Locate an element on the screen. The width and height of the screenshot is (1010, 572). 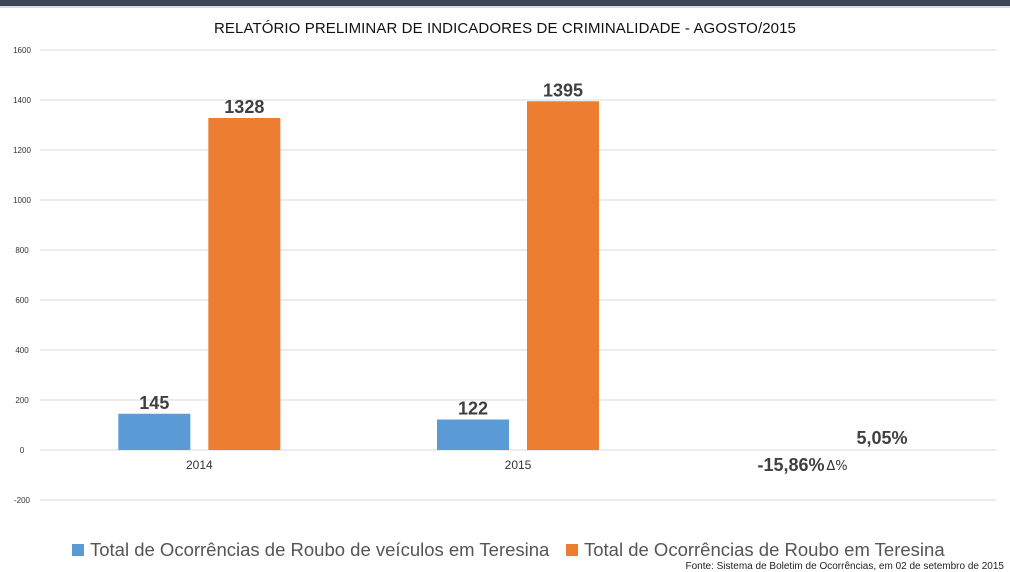
y-tick-label: 200 is located at coordinates (22, 400).